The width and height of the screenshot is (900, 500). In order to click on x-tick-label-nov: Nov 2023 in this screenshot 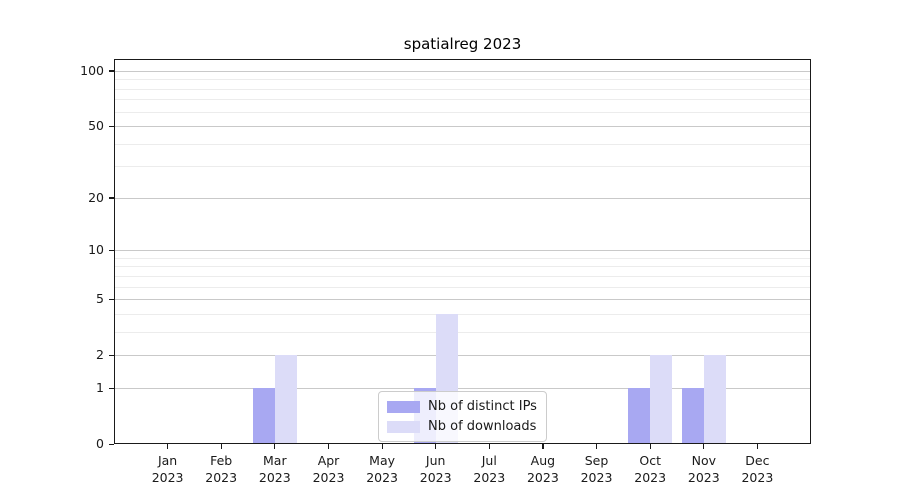, I will do `click(704, 469)`.